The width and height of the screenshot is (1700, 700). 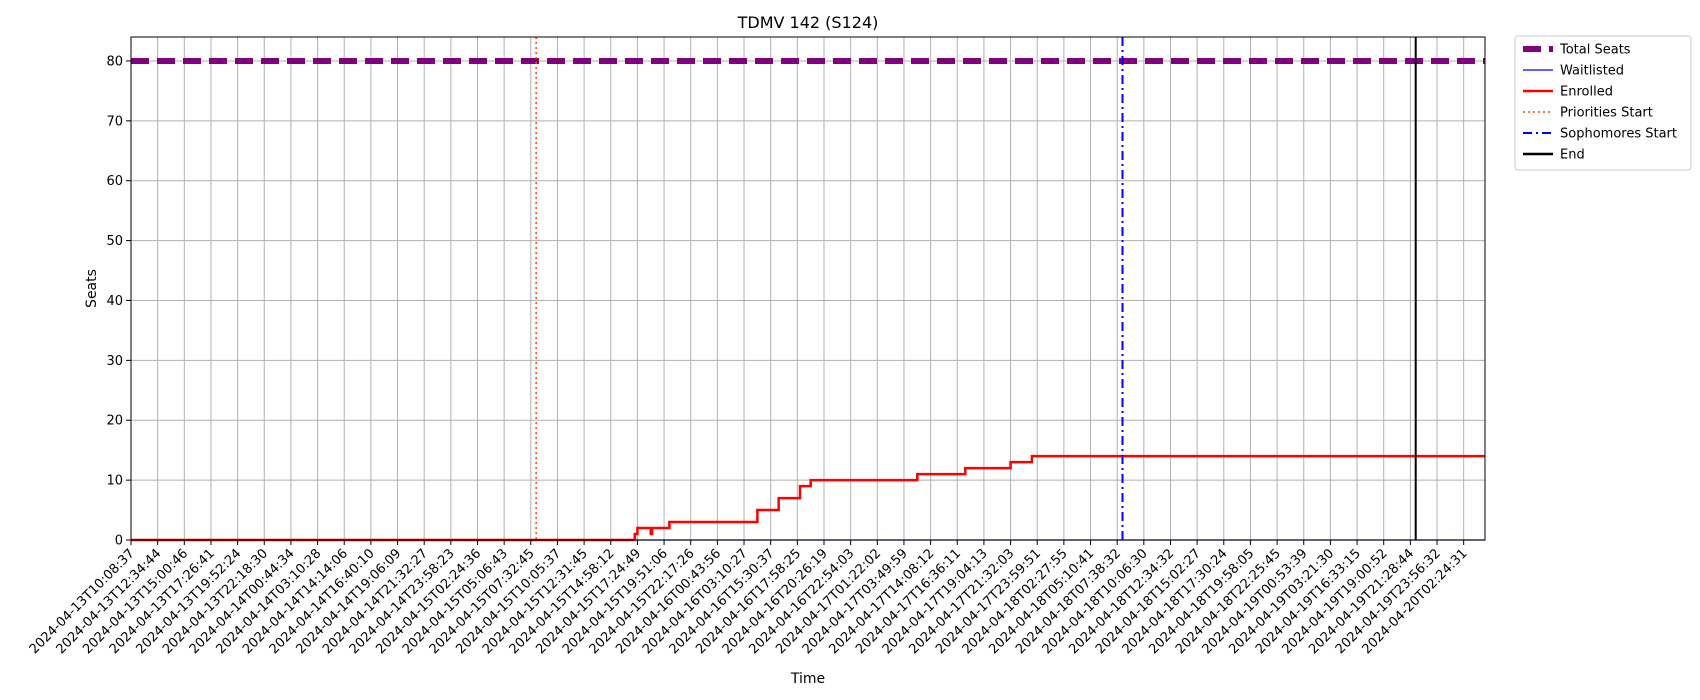 What do you see at coordinates (1592, 71) in the screenshot?
I see `legend-label: Waitlisted` at bounding box center [1592, 71].